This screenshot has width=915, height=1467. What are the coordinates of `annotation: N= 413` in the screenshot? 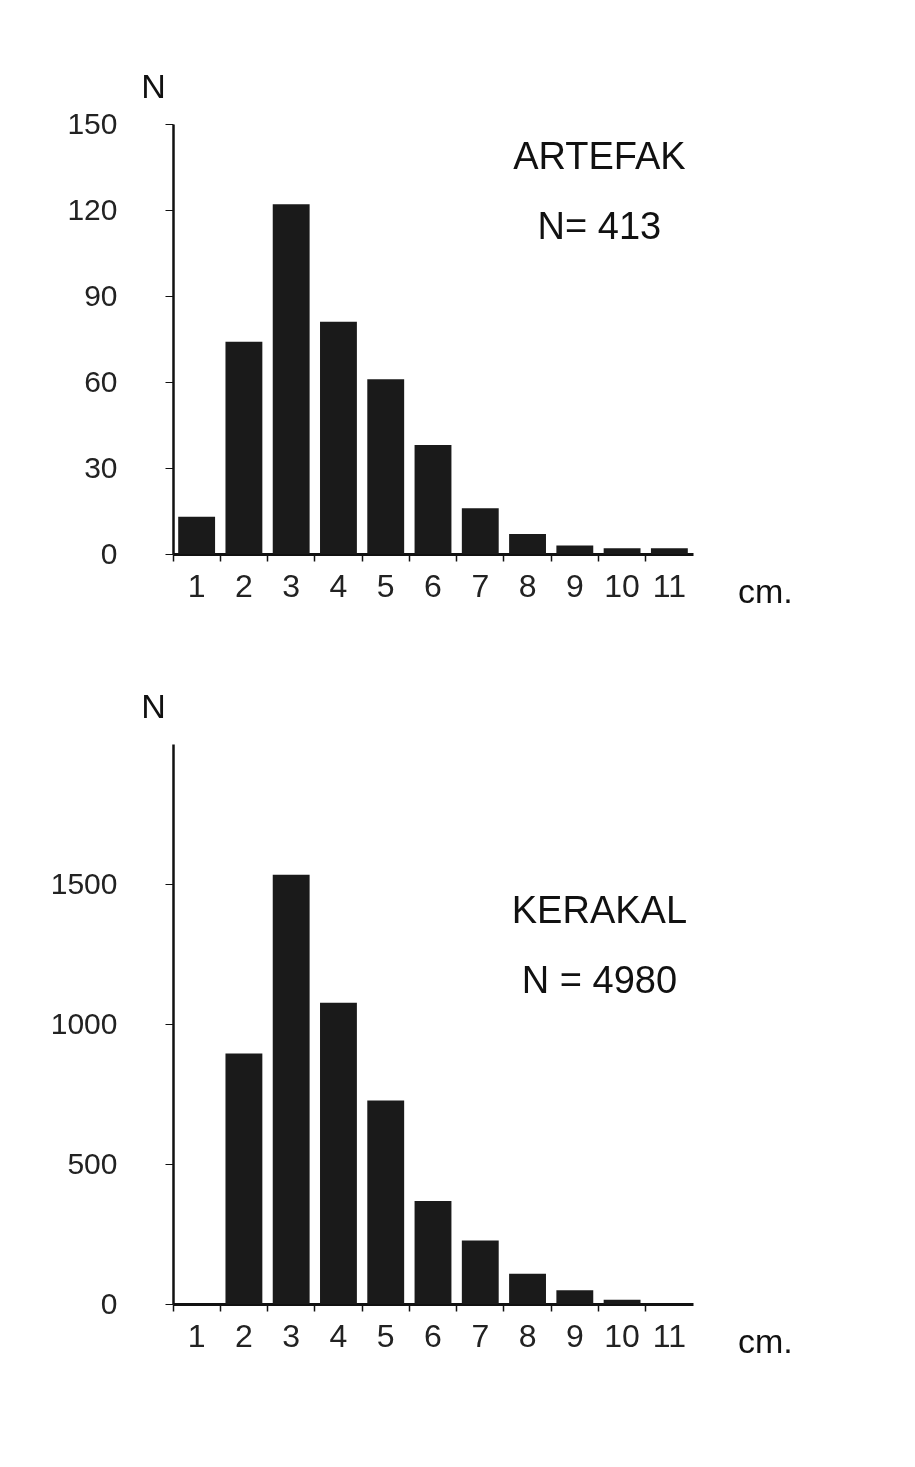 It's located at (599, 226).